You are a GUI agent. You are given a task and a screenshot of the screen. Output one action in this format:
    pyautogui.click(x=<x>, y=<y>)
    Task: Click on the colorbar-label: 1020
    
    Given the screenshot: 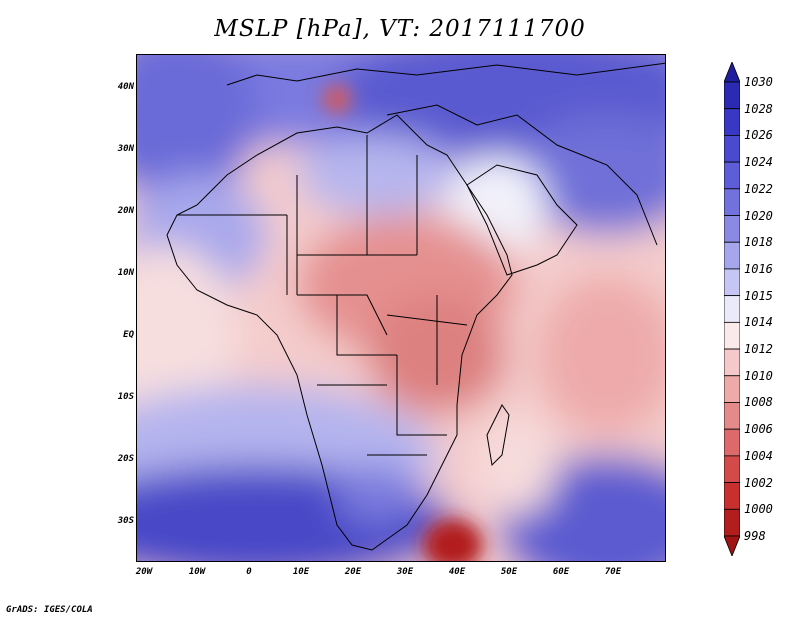 What is the action you would take?
    pyautogui.click(x=758, y=215)
    